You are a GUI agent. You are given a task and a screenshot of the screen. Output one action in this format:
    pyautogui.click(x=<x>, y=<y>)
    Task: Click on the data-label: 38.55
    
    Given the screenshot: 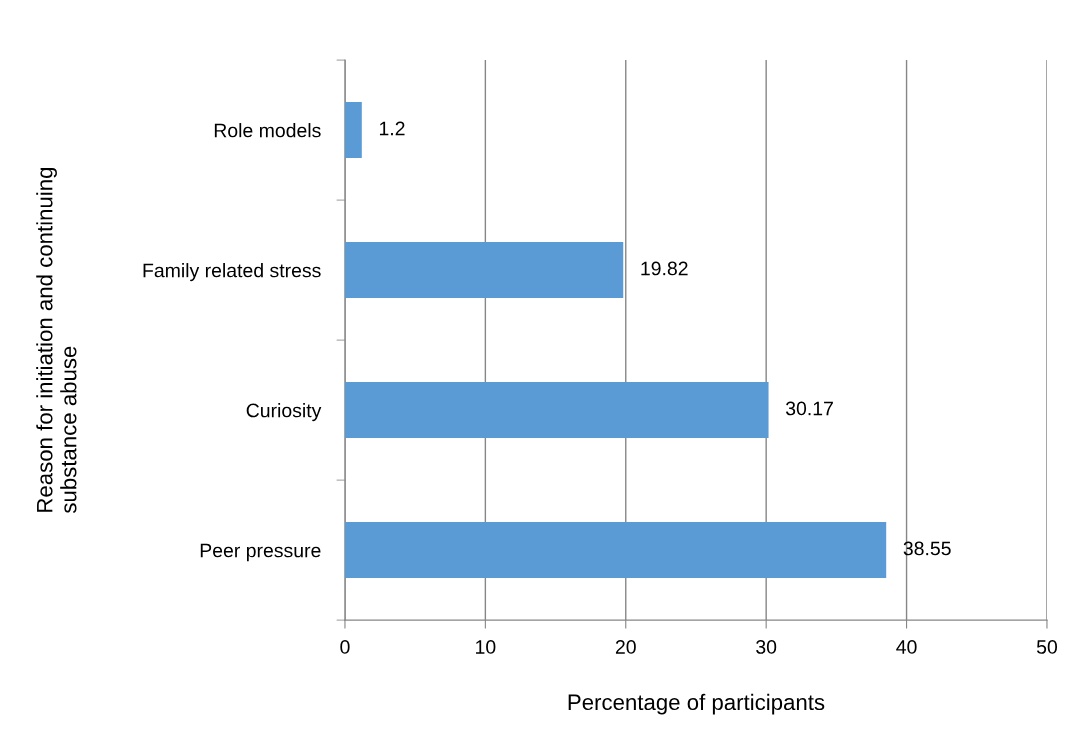 What is the action you would take?
    pyautogui.click(x=927, y=548)
    